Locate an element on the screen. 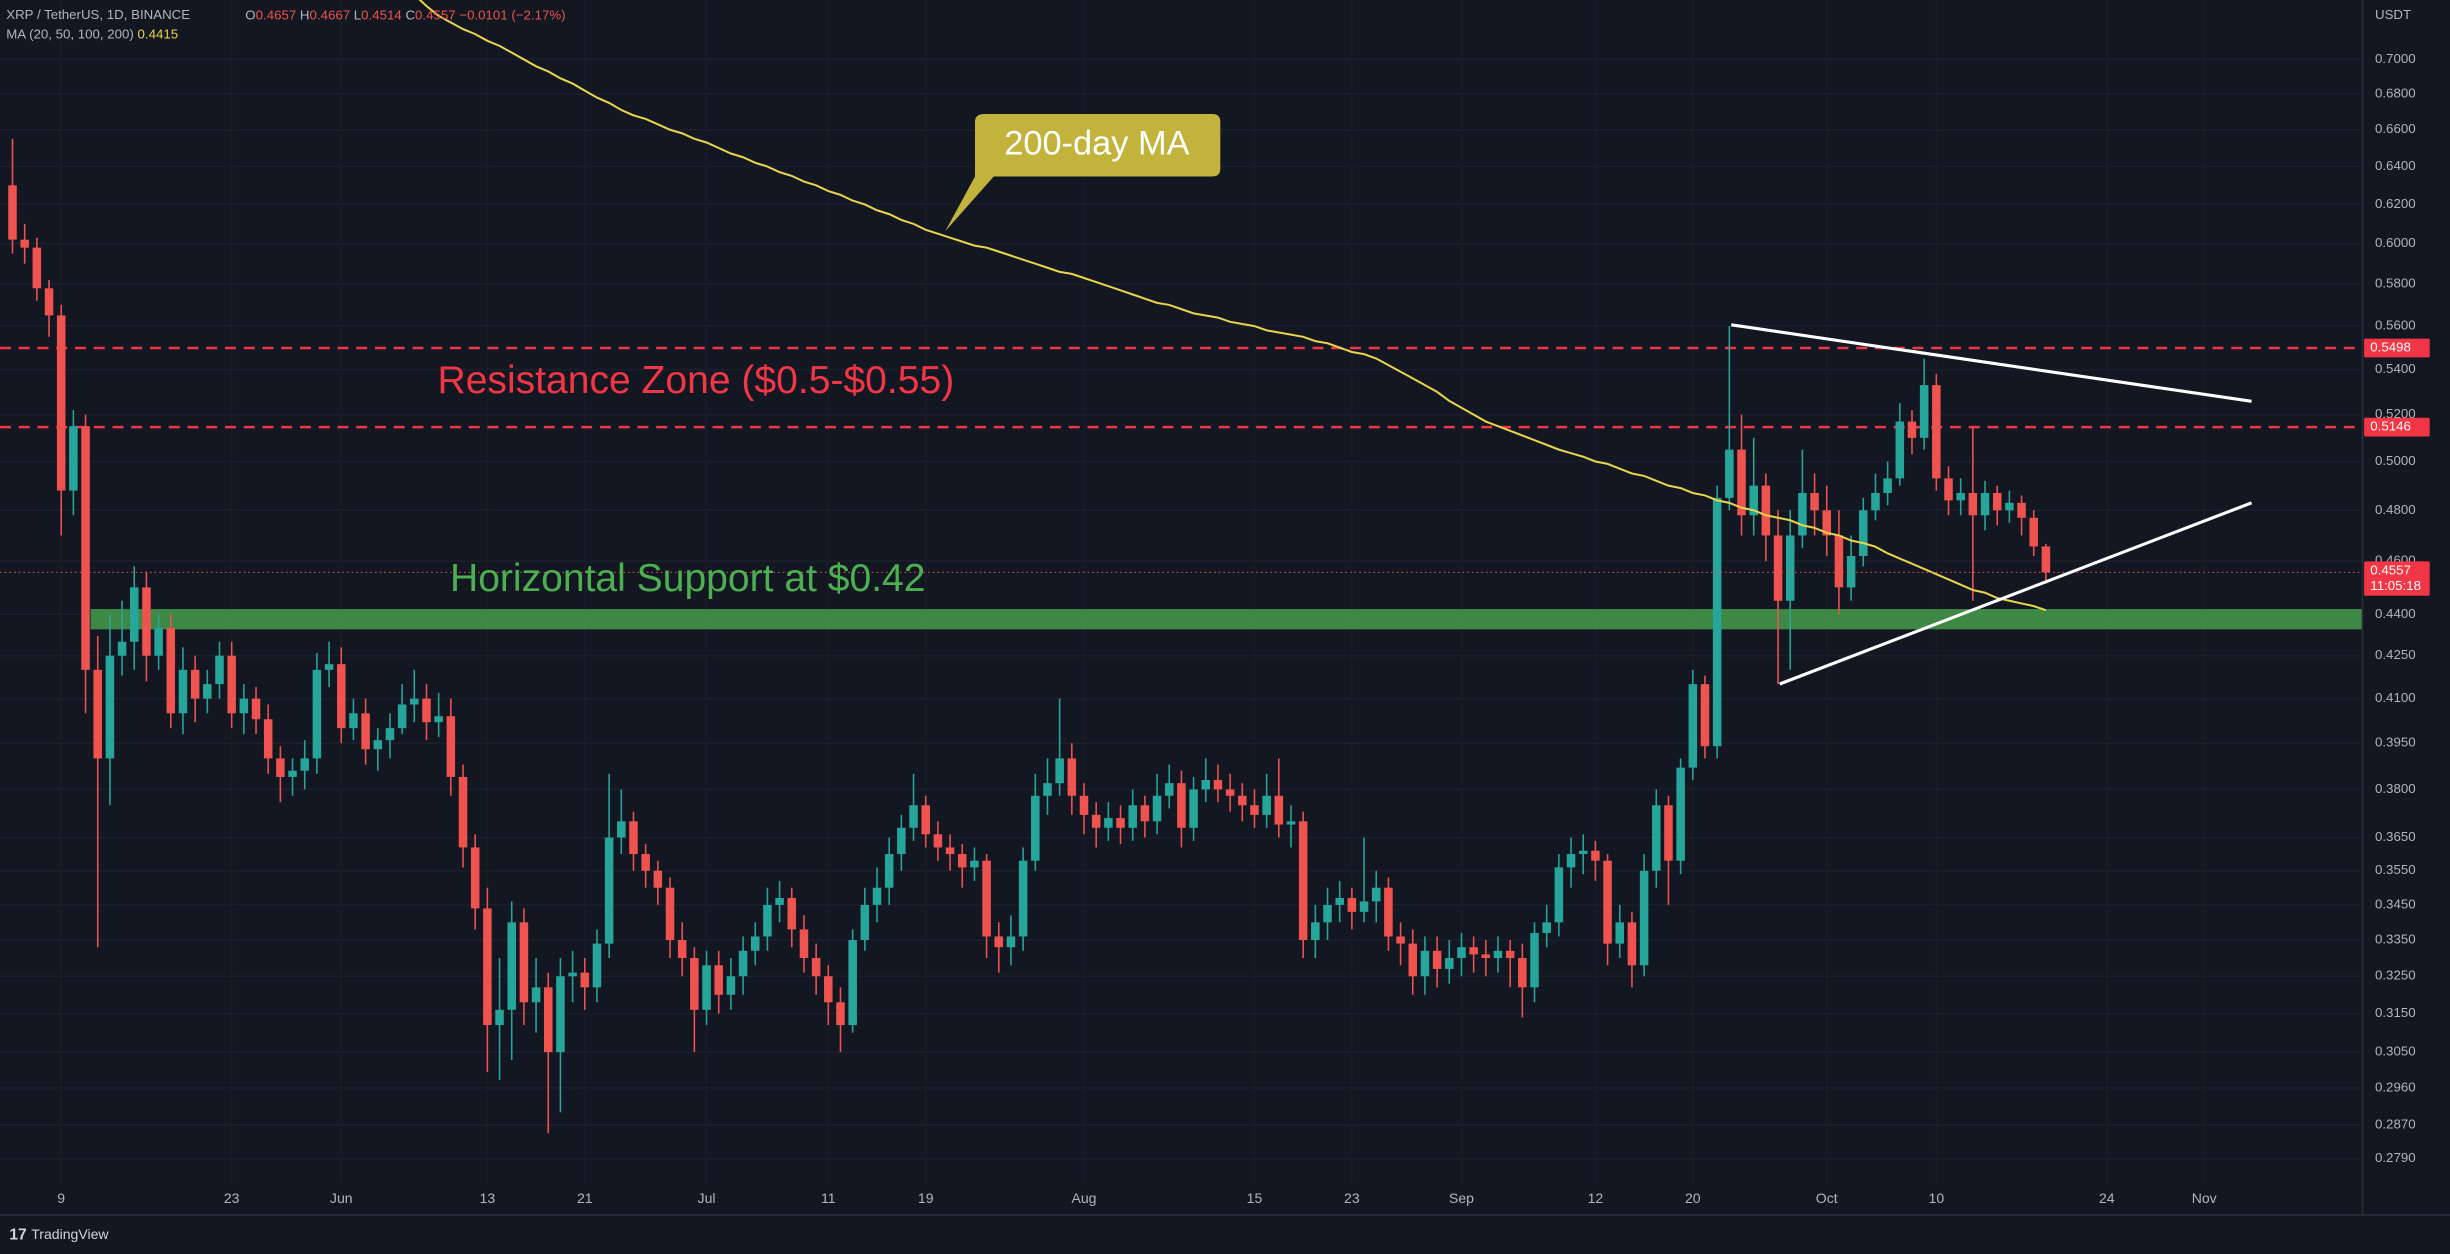  y-tick-label: 0.6600 is located at coordinates (2395, 128).